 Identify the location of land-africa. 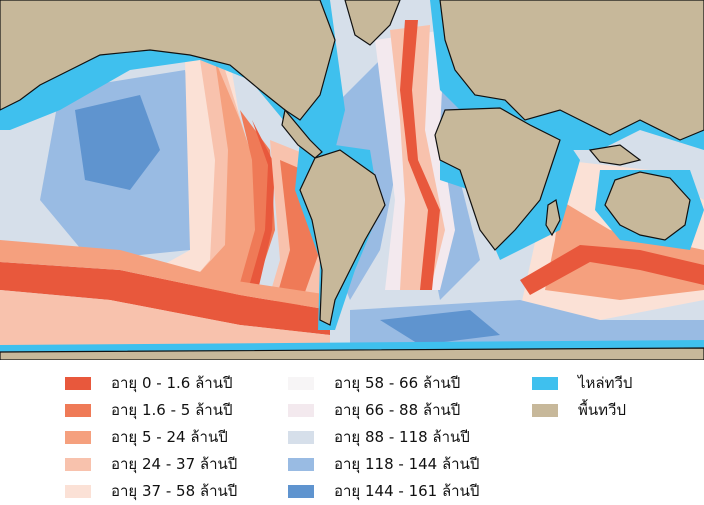
(497, 179).